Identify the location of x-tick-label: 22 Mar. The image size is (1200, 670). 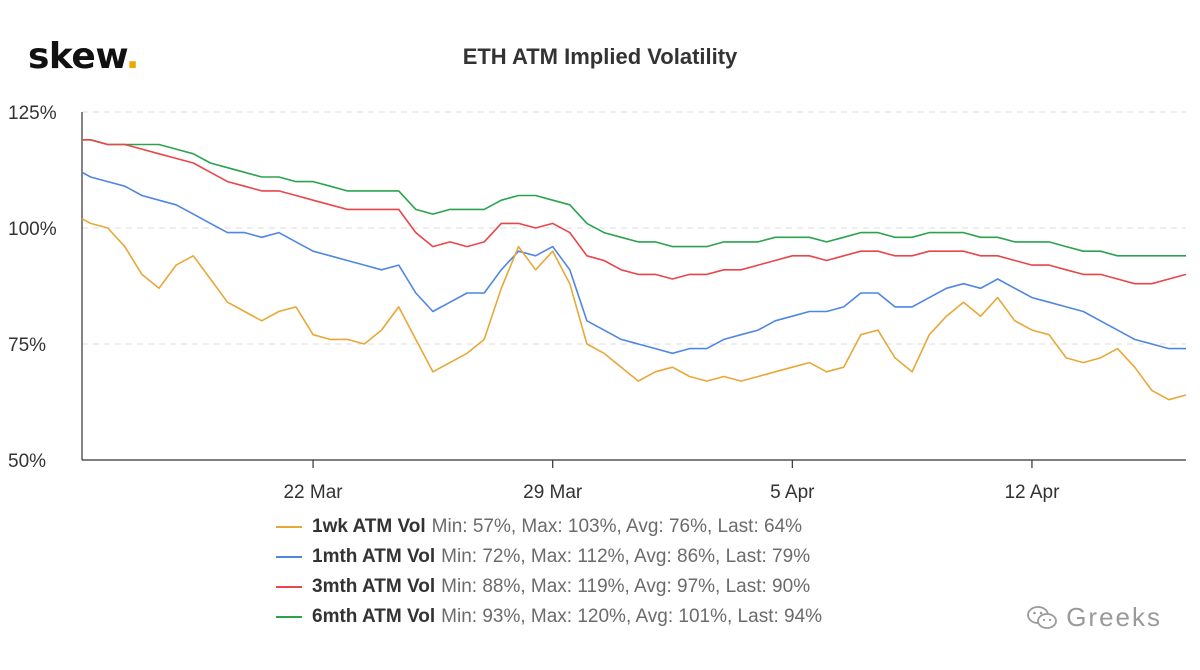
(313, 492).